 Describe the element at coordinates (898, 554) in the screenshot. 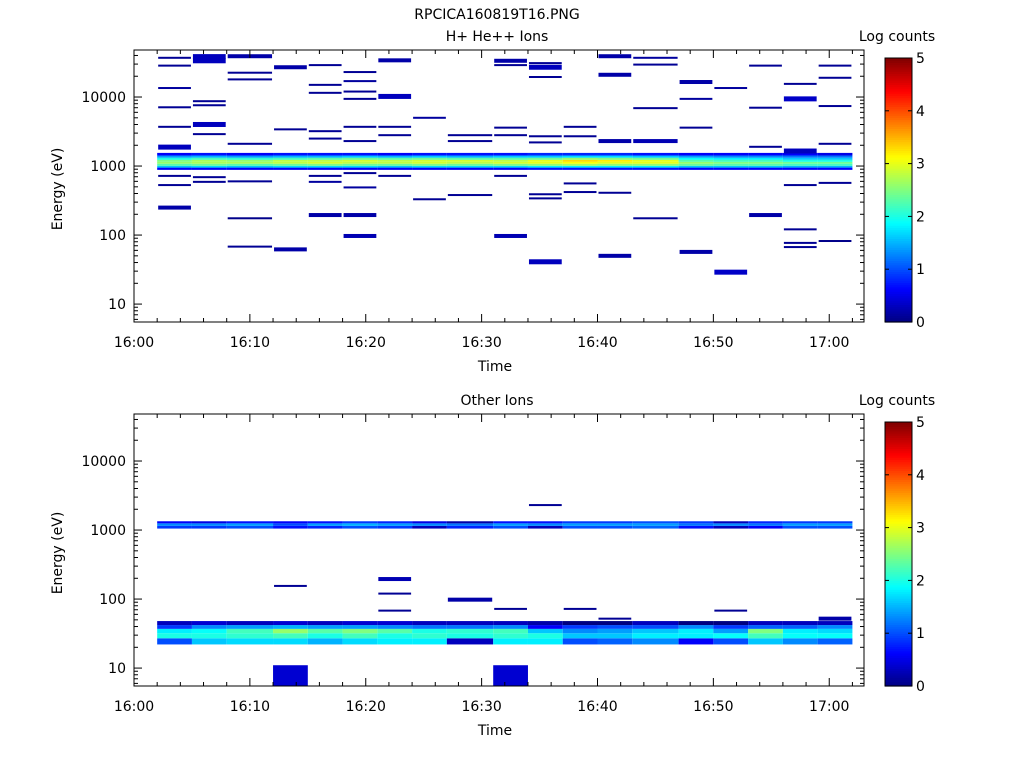

I see `colorbar-frame` at that location.